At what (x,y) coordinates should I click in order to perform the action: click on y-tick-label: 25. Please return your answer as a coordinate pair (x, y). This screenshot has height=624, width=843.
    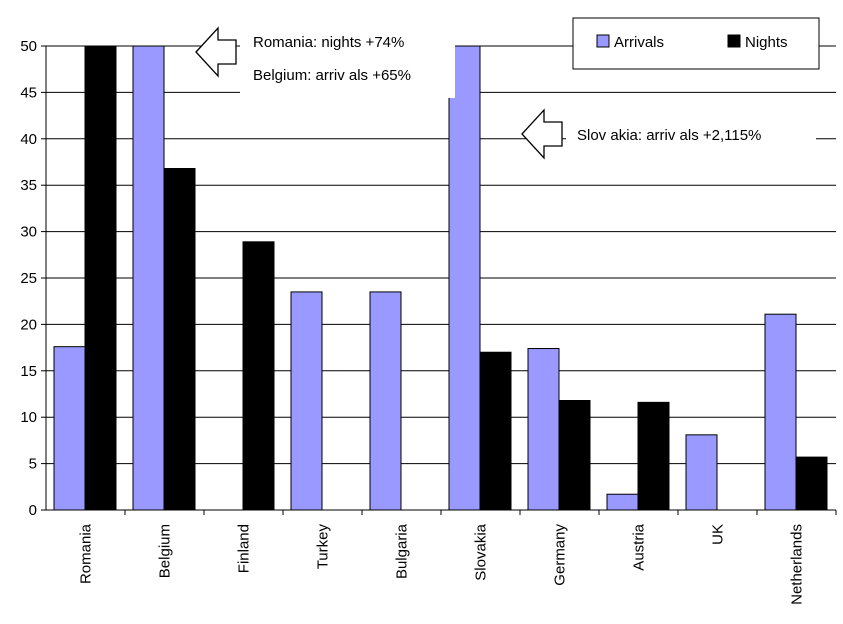
    Looking at the image, I should click on (28, 278).